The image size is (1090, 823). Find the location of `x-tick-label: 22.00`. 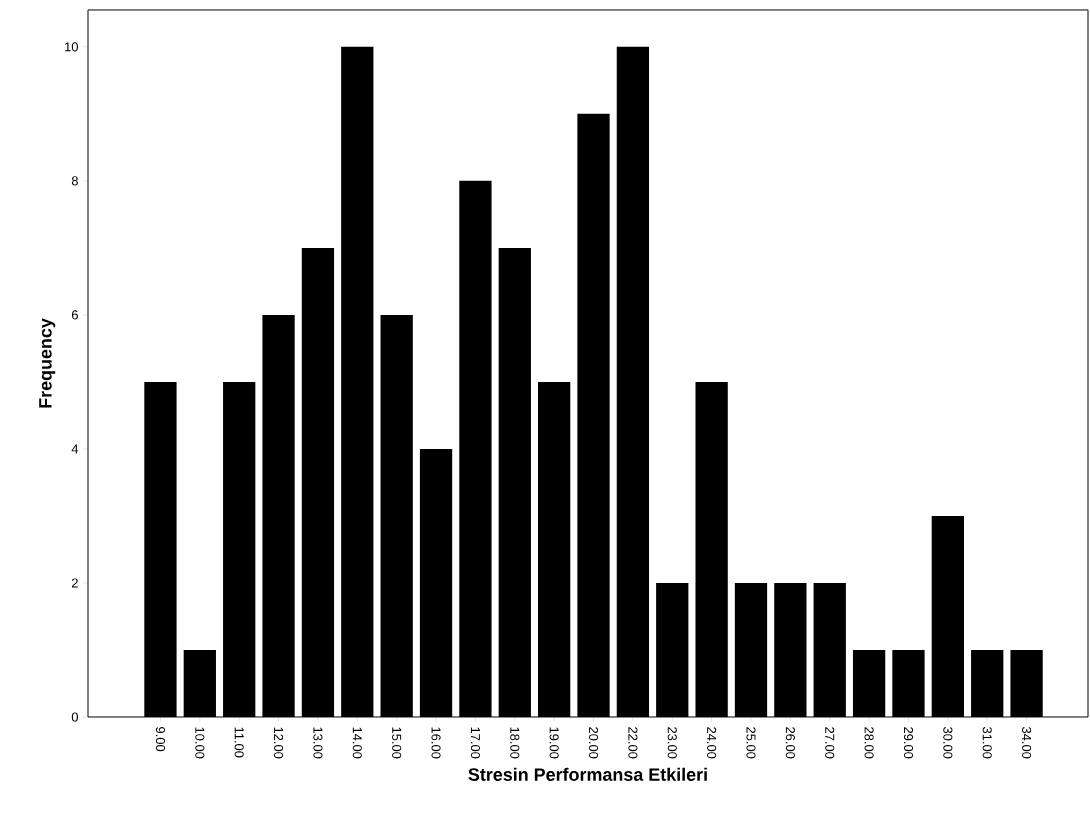

x-tick-label: 22.00 is located at coordinates (633, 743).